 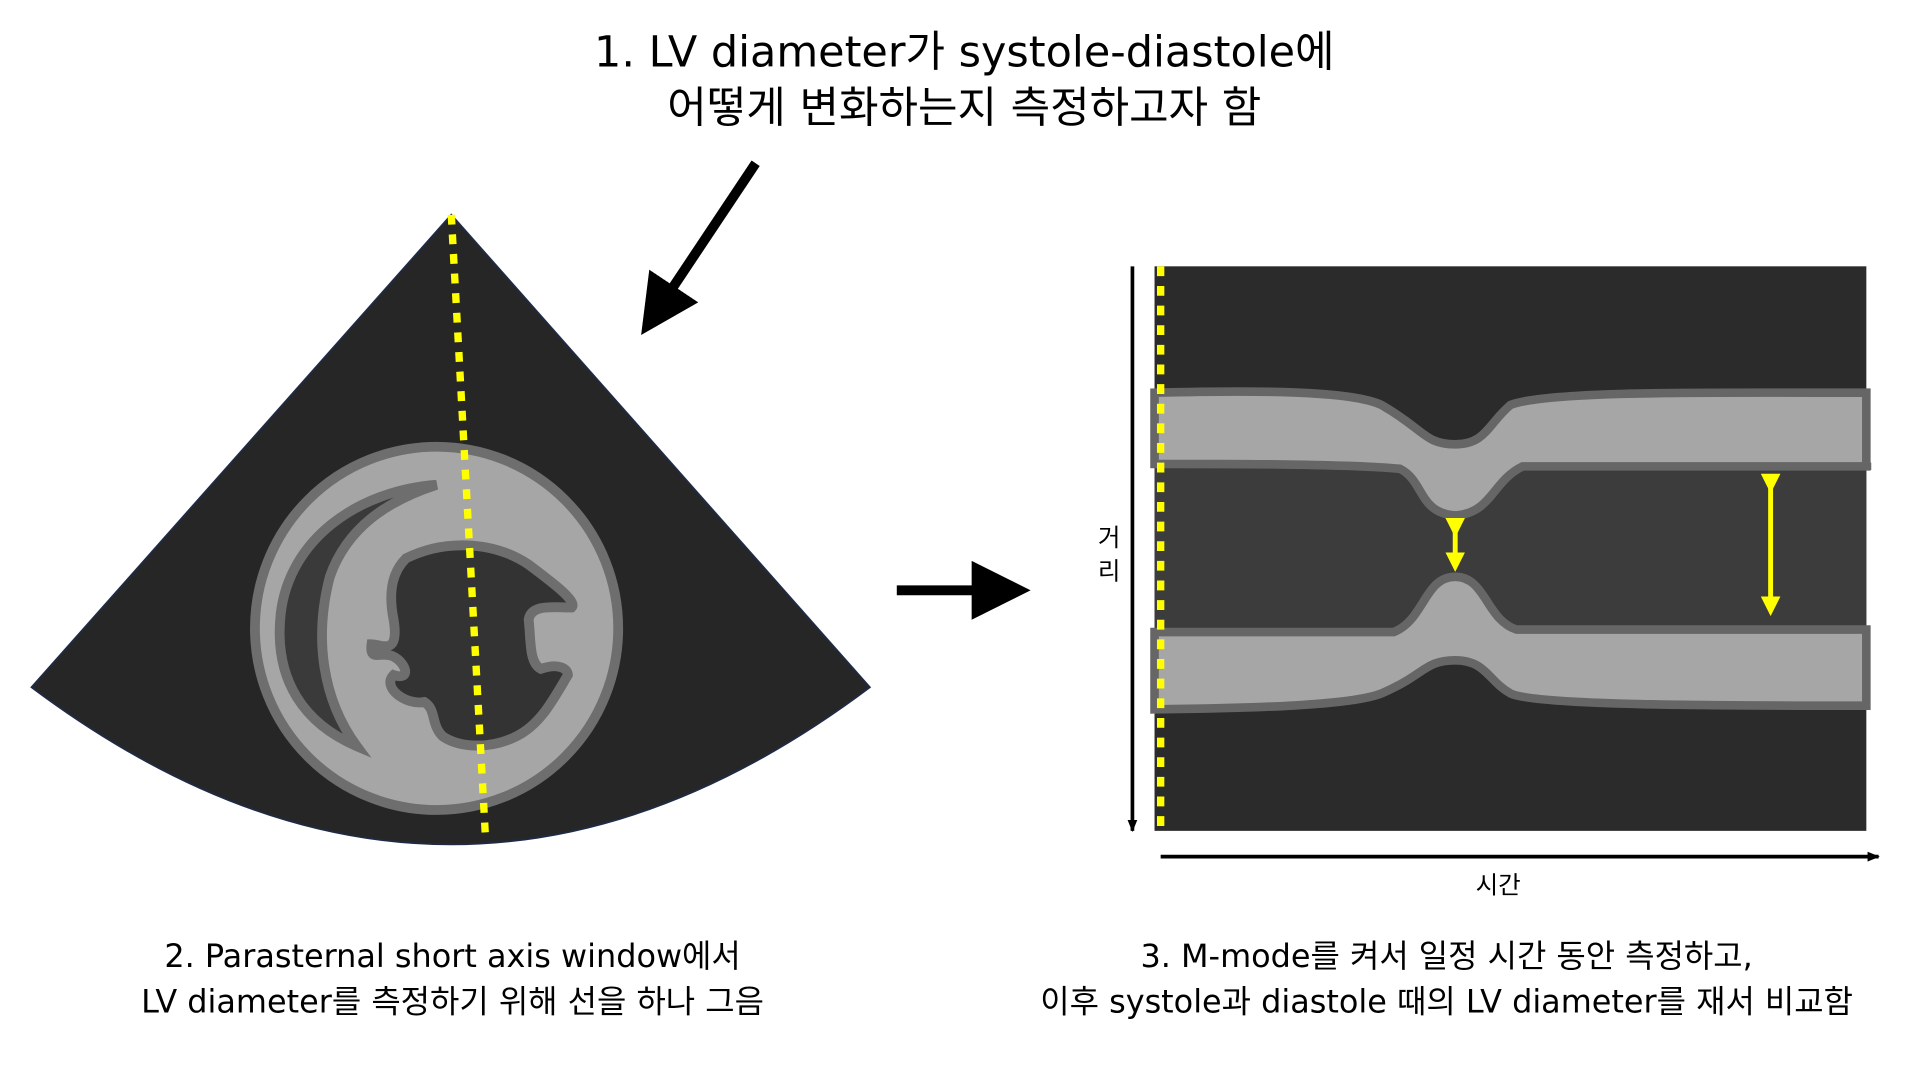 I want to click on lv-cavity-region, so click(x=1510, y=546).